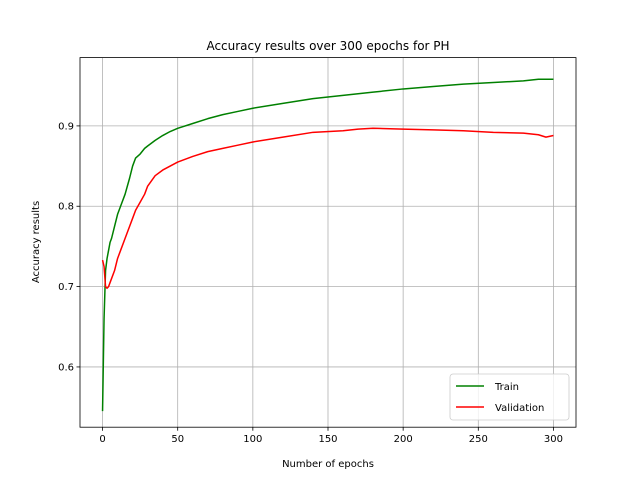  What do you see at coordinates (177, 439) in the screenshot?
I see `x-tick-label: 50` at bounding box center [177, 439].